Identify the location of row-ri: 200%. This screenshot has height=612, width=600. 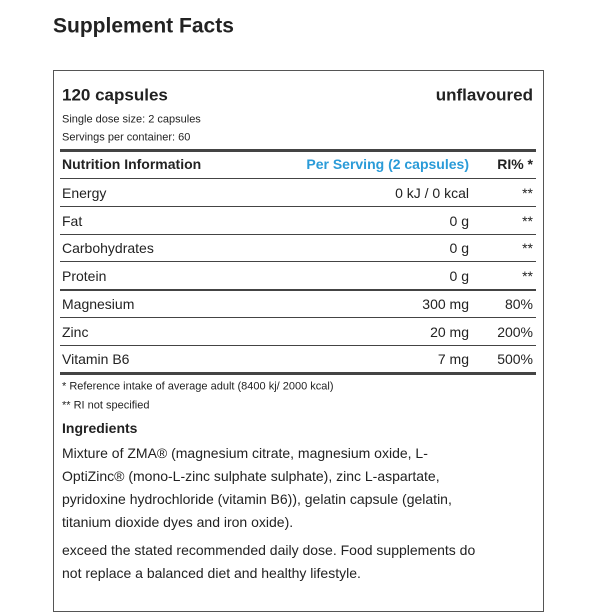
(515, 331).